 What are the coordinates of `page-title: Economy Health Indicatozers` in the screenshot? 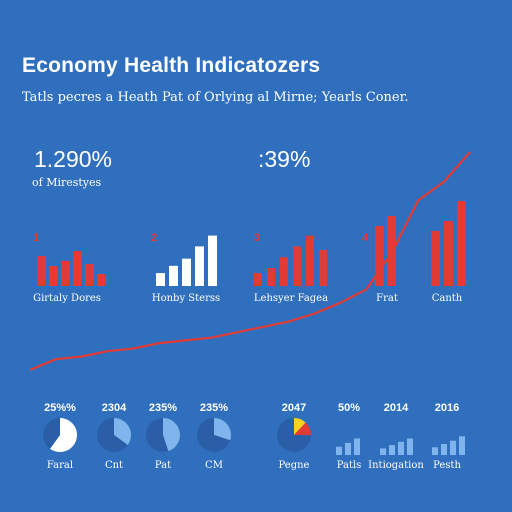 It's located at (171, 65).